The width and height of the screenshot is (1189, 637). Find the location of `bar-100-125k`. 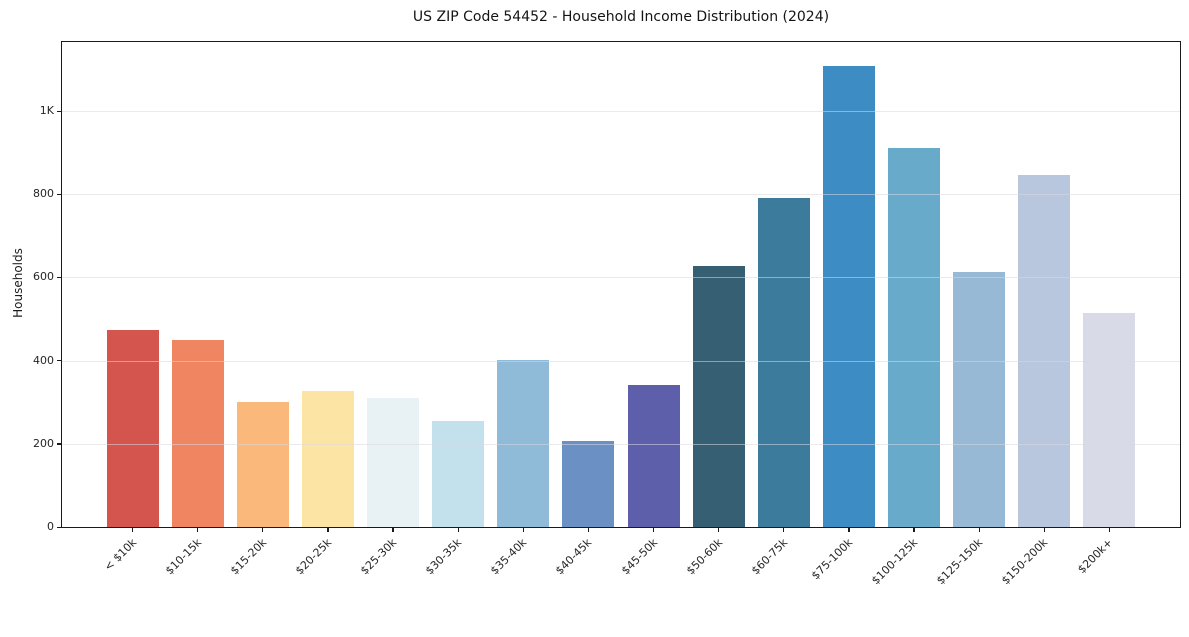

bar-100-125k is located at coordinates (914, 337).